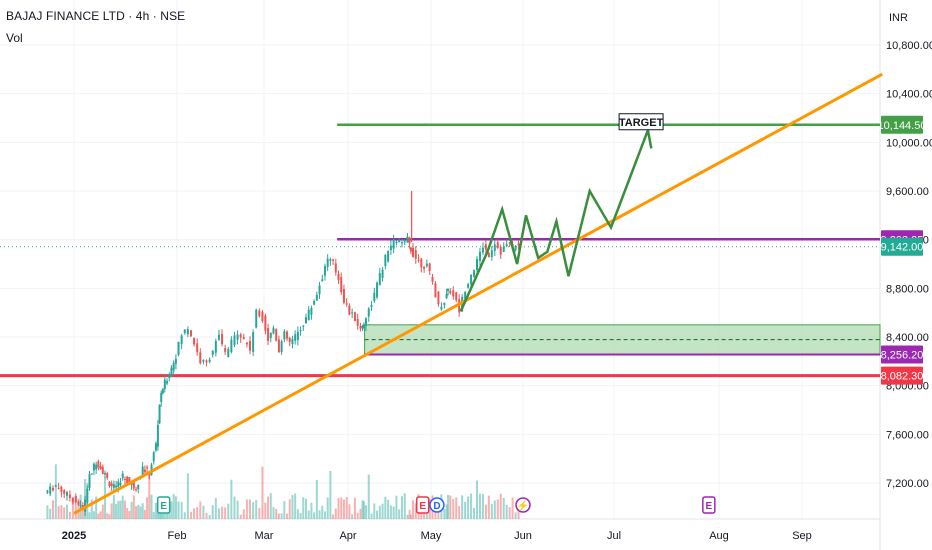 Image resolution: width=932 pixels, height=550 pixels. I want to click on event-text: D, so click(436, 506).